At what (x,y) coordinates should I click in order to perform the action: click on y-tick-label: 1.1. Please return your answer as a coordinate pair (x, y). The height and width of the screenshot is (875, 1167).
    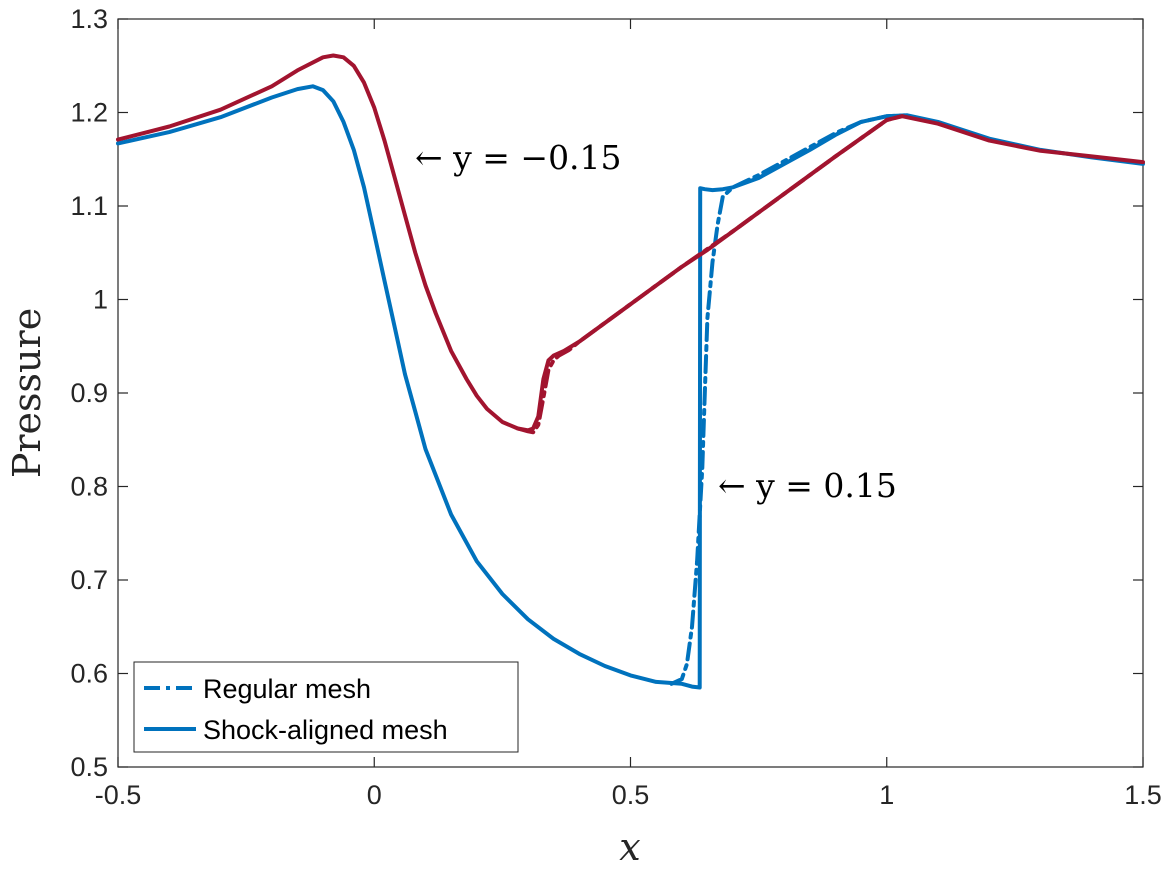
    Looking at the image, I should click on (89, 206).